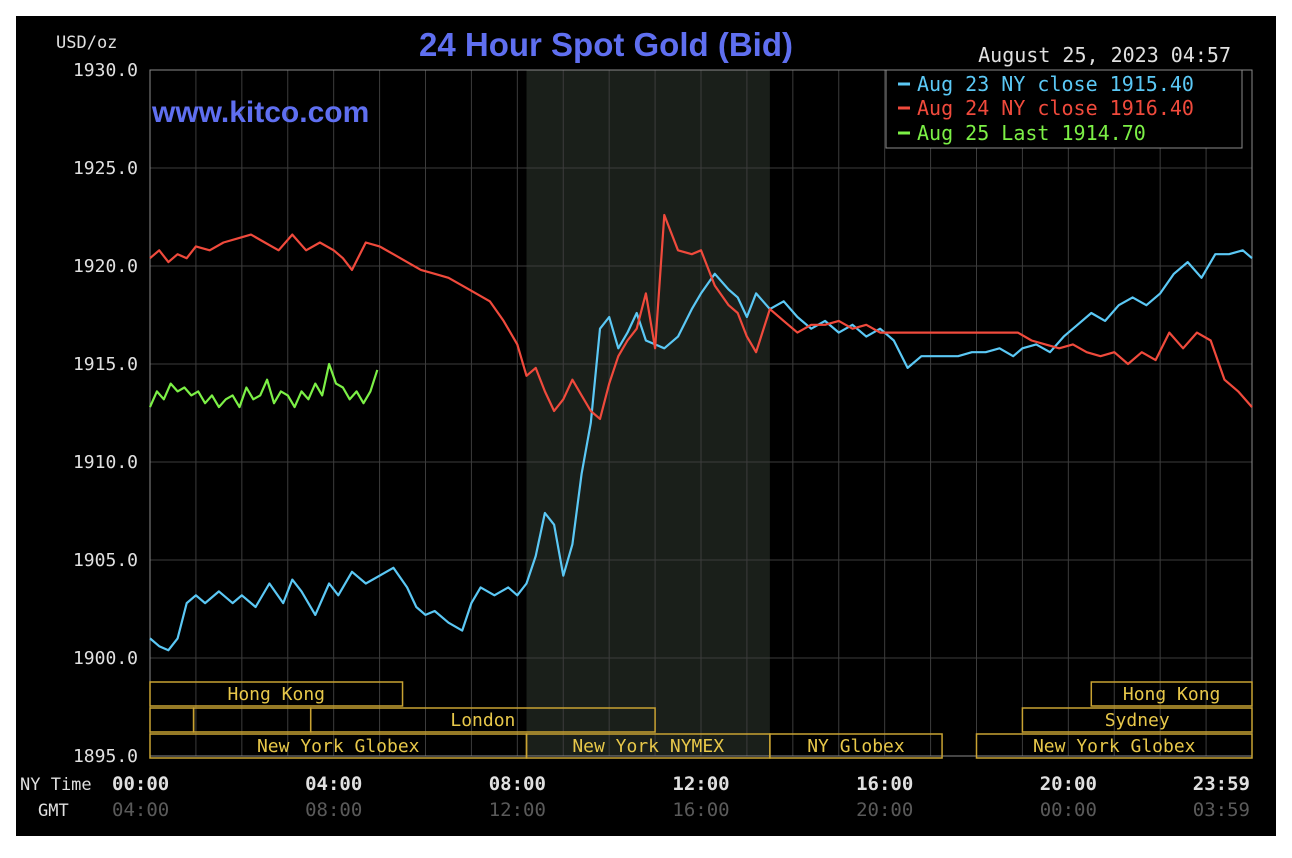 Image resolution: width=1292 pixels, height=858 pixels. What do you see at coordinates (517, 784) in the screenshot?
I see `x-tick-label-ny: 08:00` at bounding box center [517, 784].